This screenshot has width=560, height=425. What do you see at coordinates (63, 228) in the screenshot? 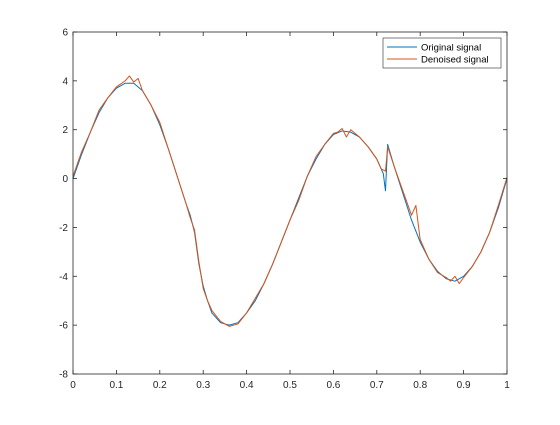
I see `y-tick-label: -2` at bounding box center [63, 228].